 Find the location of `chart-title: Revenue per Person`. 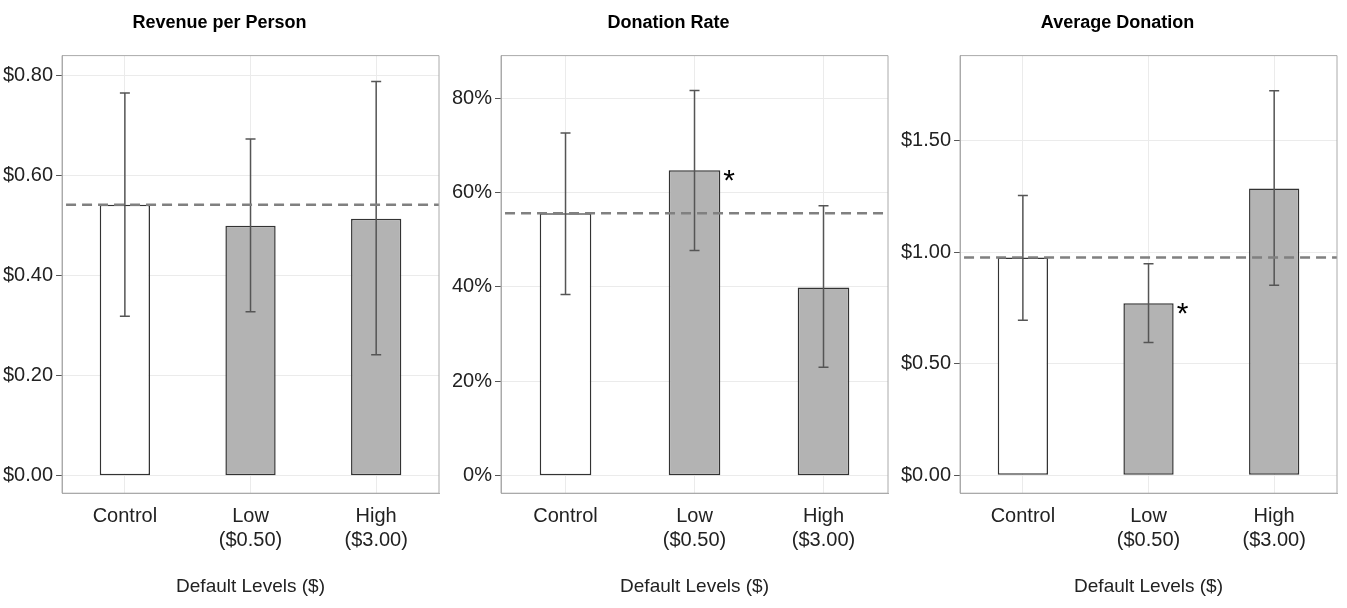

chart-title: Revenue per Person is located at coordinates (219, 21).